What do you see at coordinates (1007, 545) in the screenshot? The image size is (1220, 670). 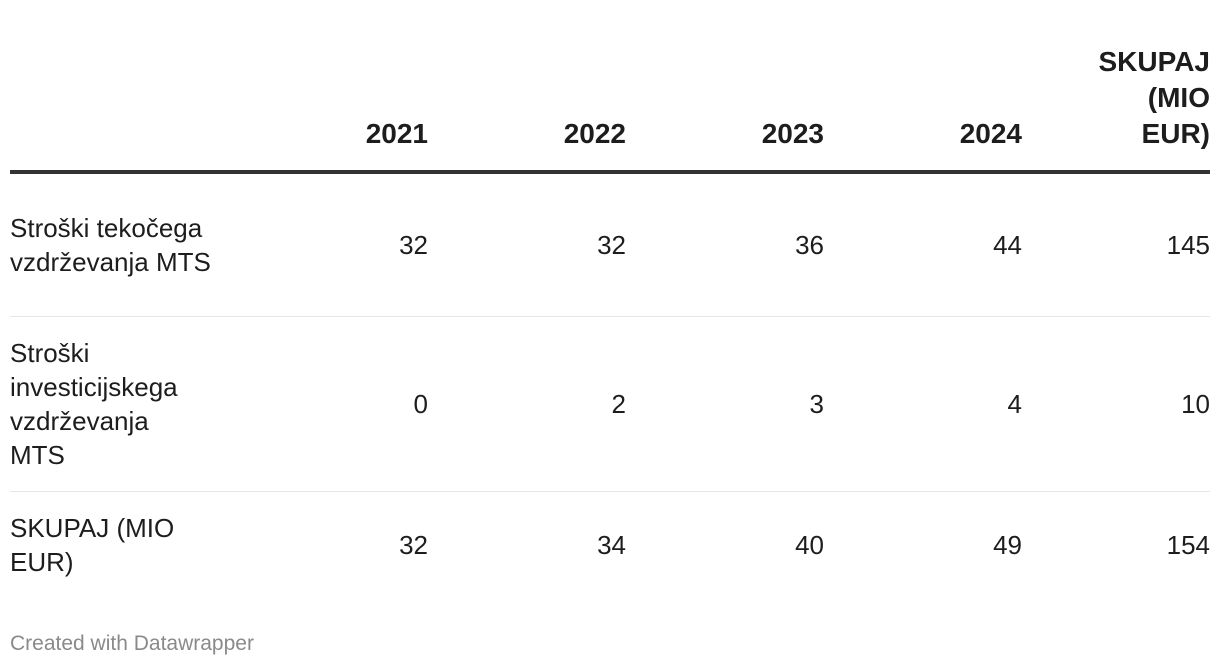 I see `table-cell: 49` at bounding box center [1007, 545].